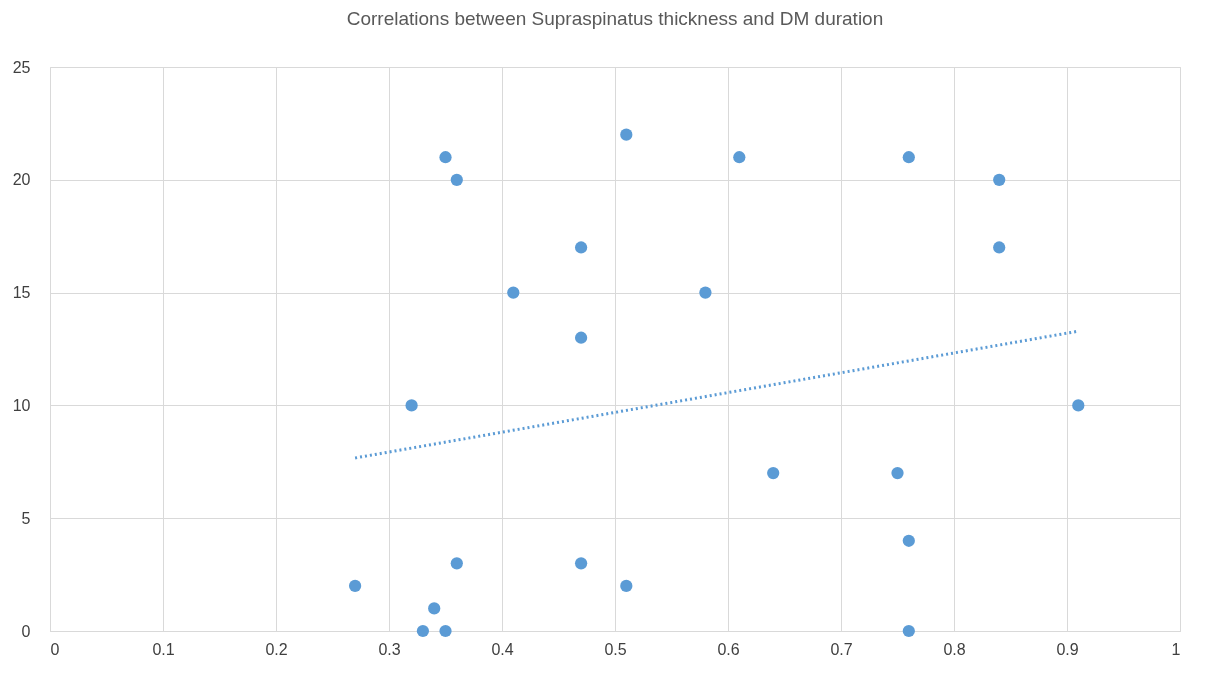 The height and width of the screenshot is (679, 1226). Describe the element at coordinates (26, 518) in the screenshot. I see `y-tick-label: 5` at that location.